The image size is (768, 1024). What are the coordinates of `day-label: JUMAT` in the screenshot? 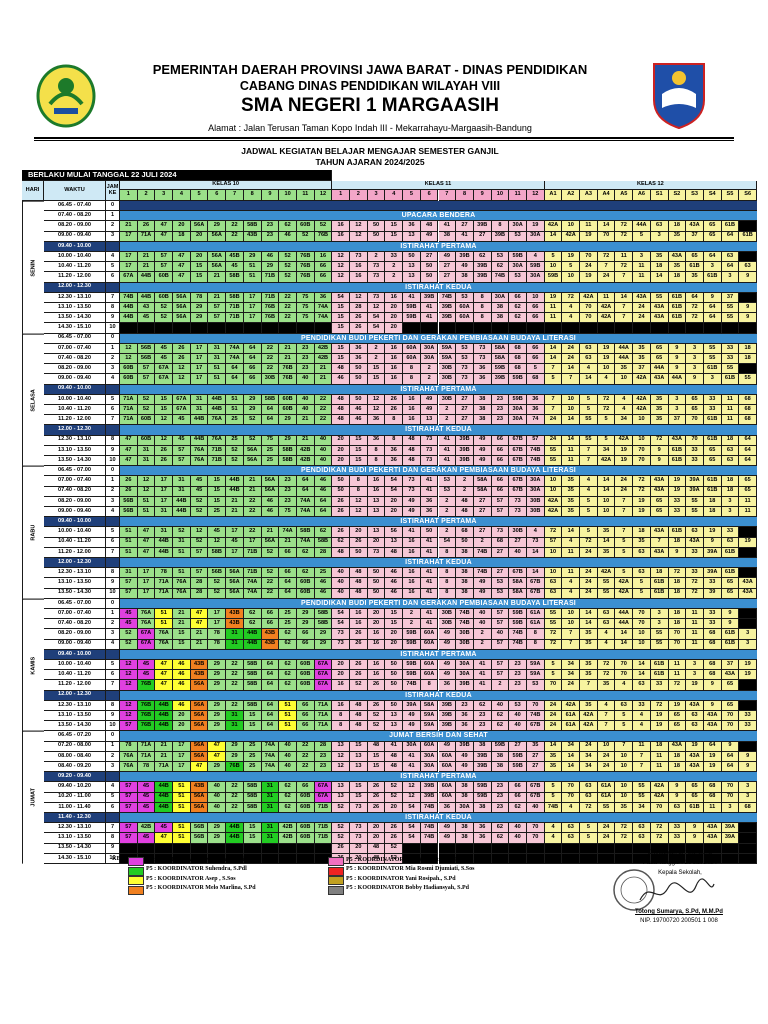 It's located at (33, 797).